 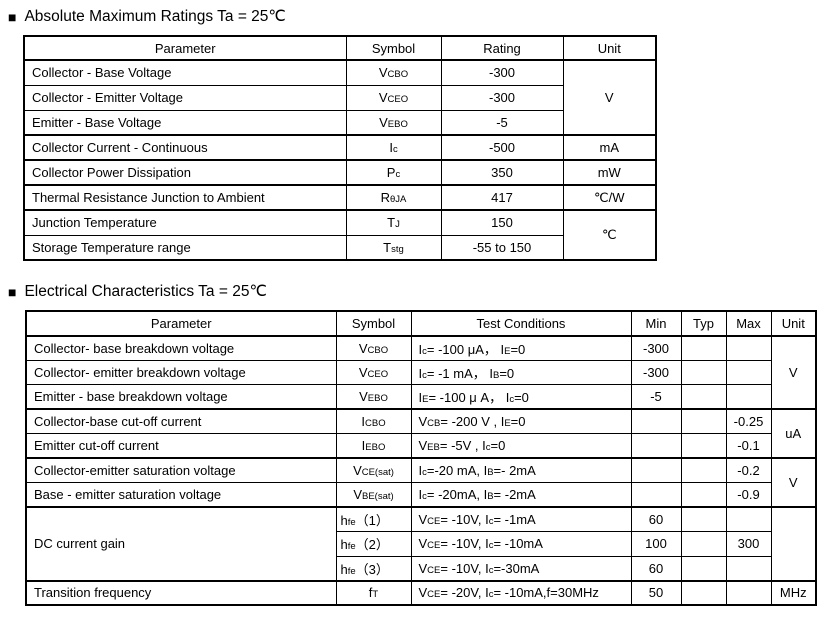 I want to click on cell-test-conditions: VEB= -5V , Ic=0, so click(x=521, y=446).